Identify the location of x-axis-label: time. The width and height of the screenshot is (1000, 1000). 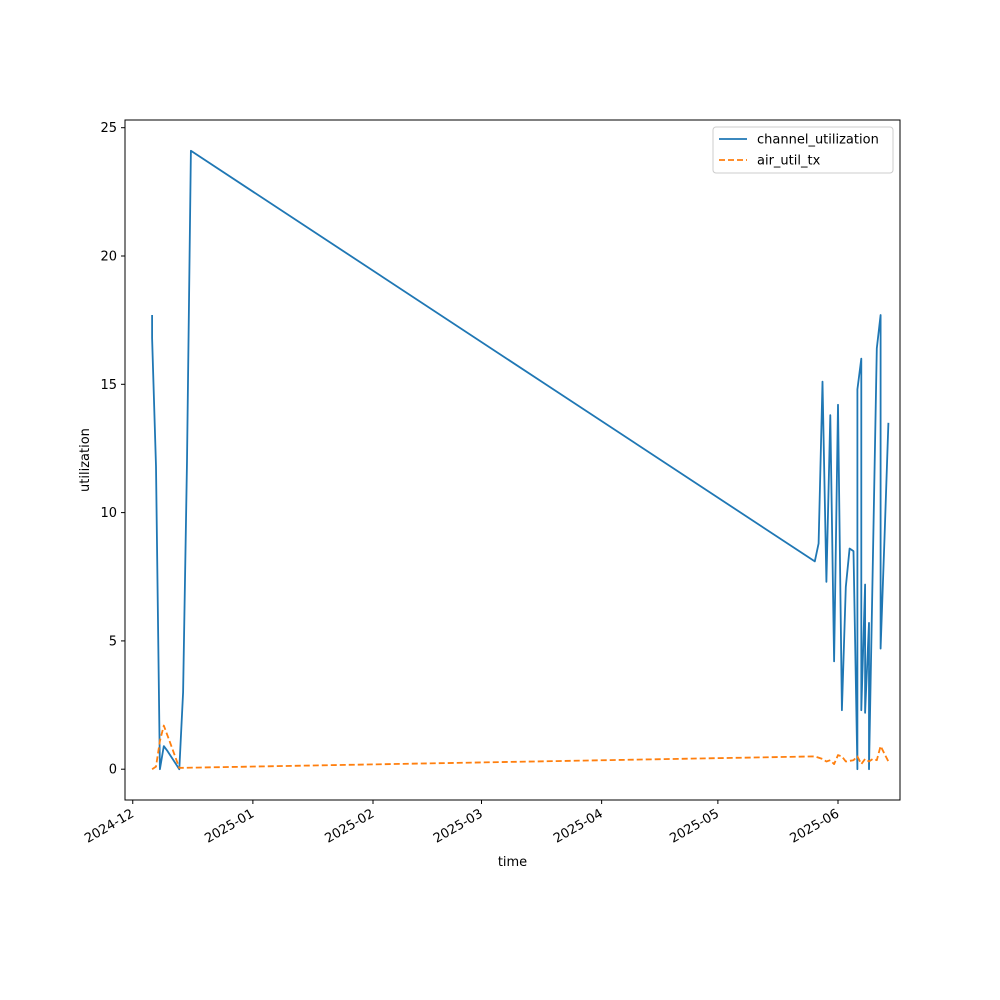
(512, 862).